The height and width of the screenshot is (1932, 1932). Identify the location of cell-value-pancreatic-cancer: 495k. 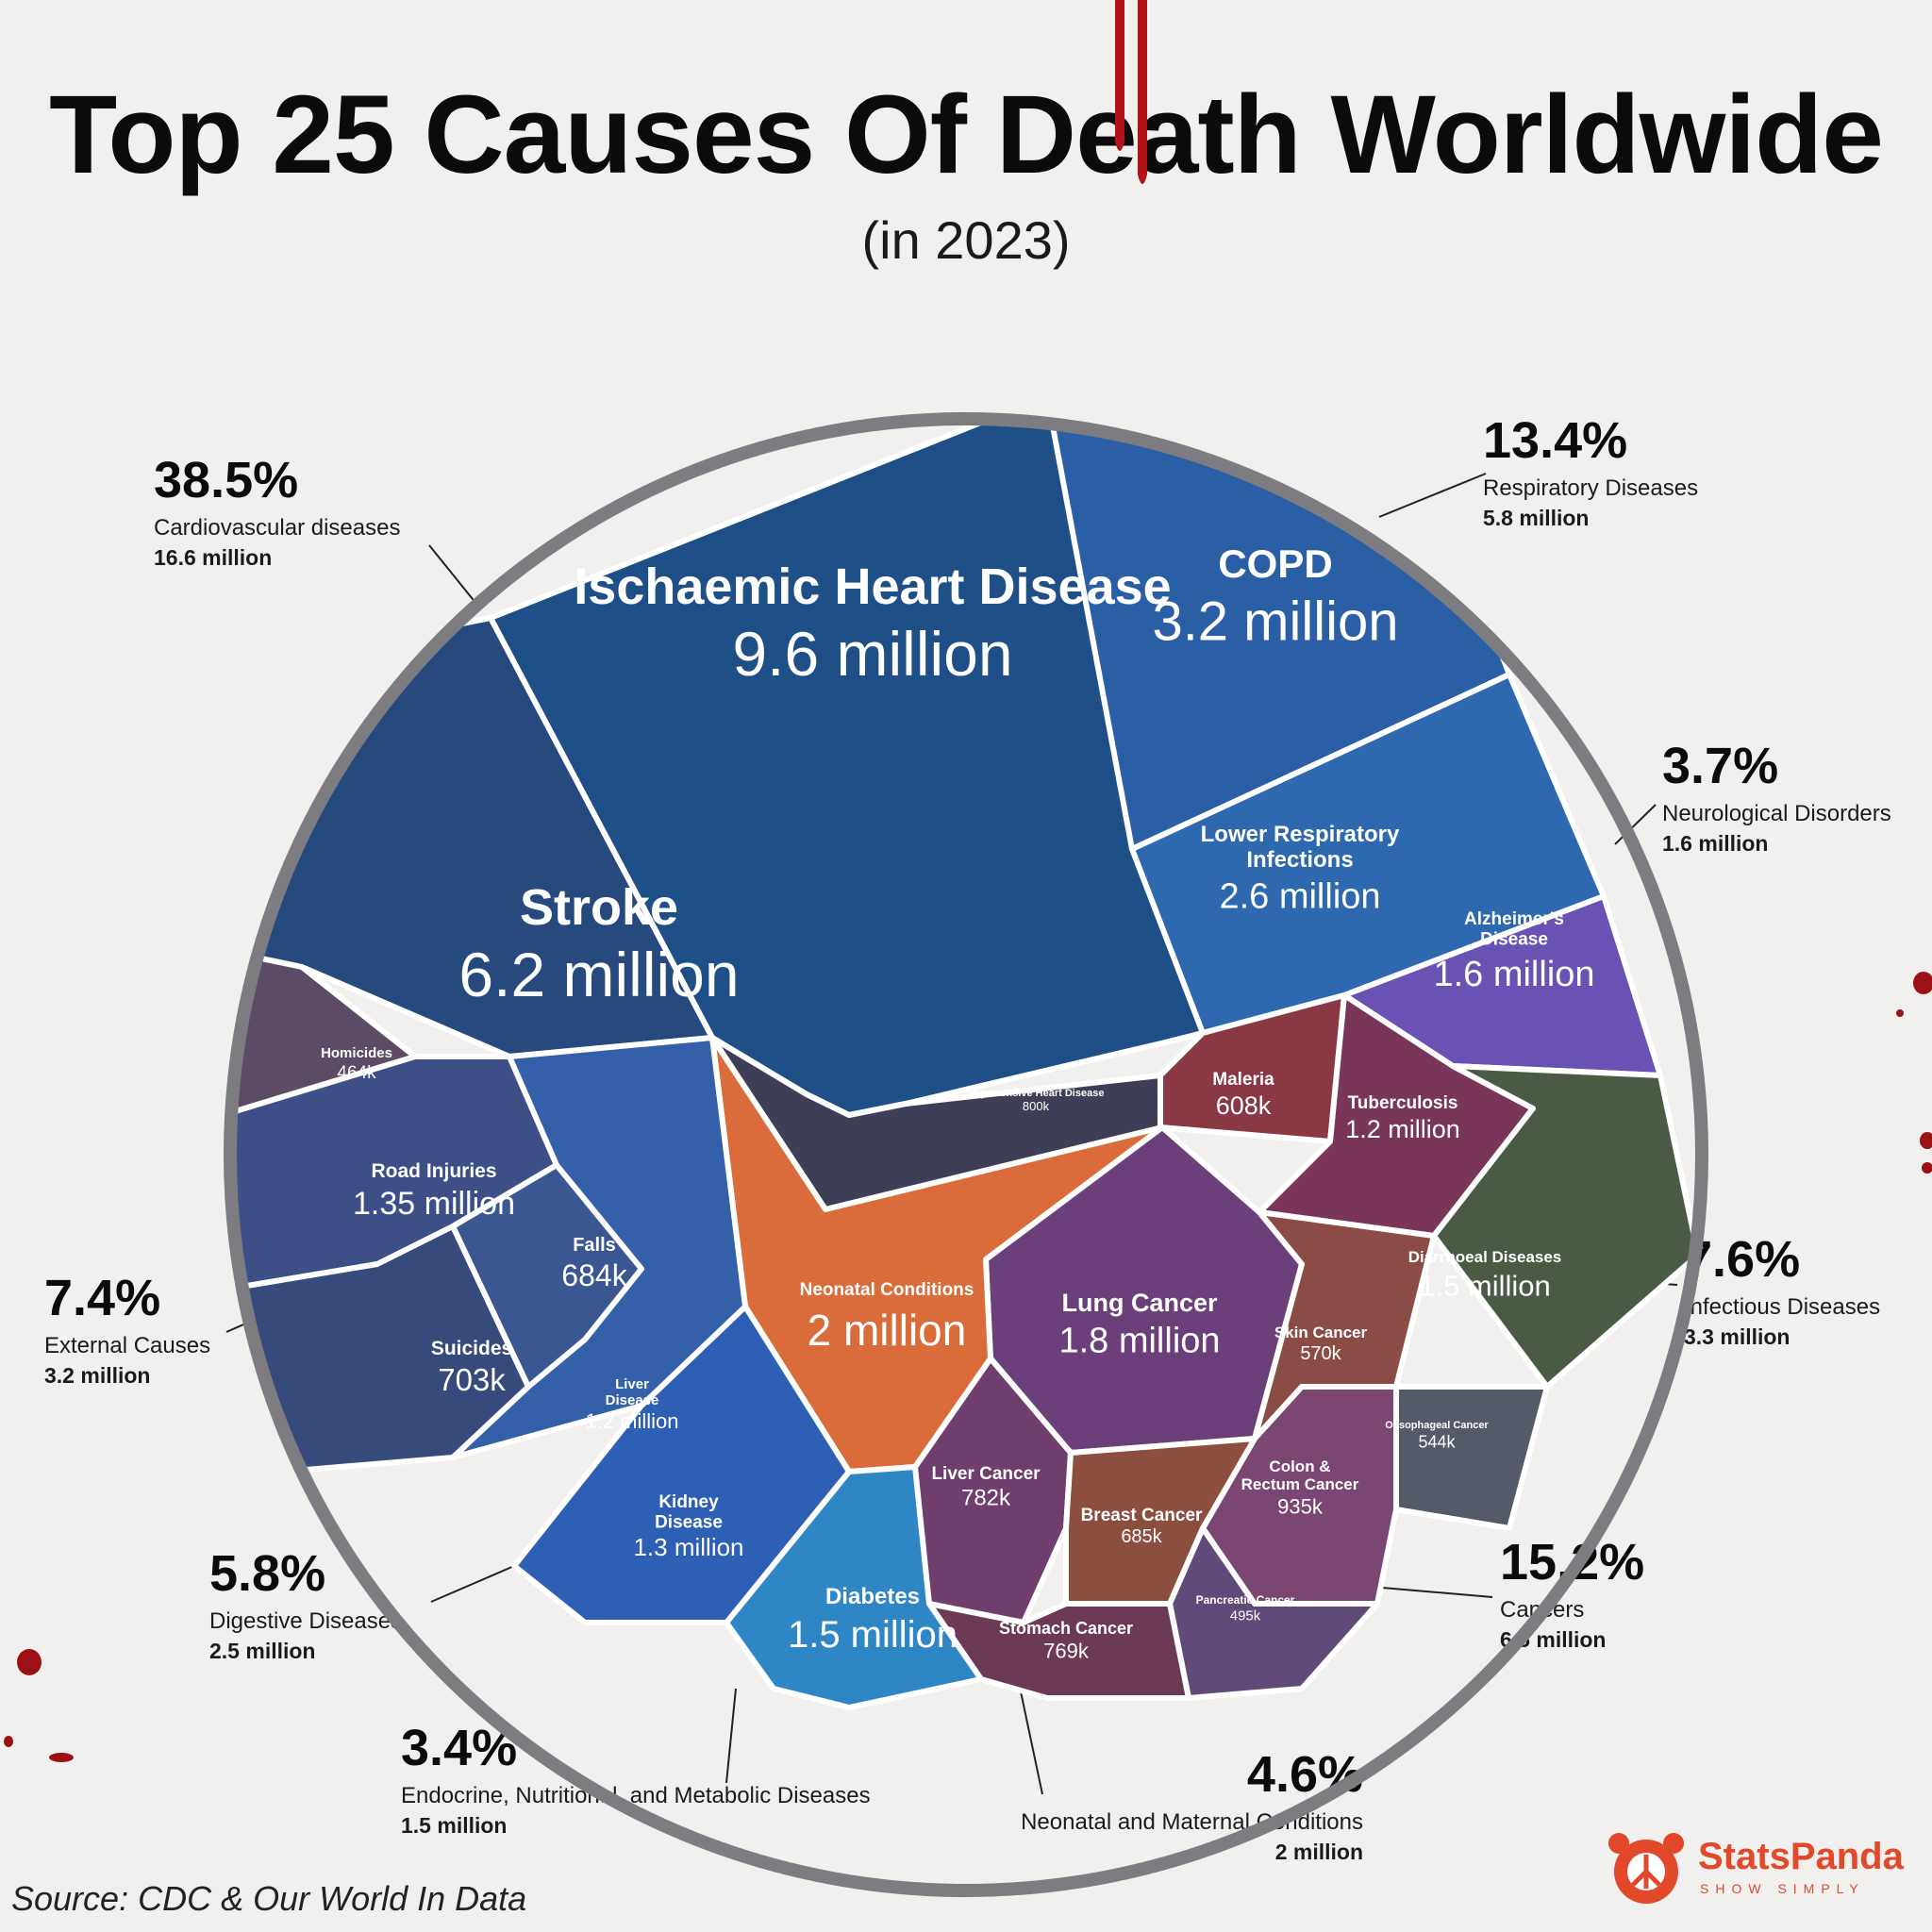
(1245, 1616).